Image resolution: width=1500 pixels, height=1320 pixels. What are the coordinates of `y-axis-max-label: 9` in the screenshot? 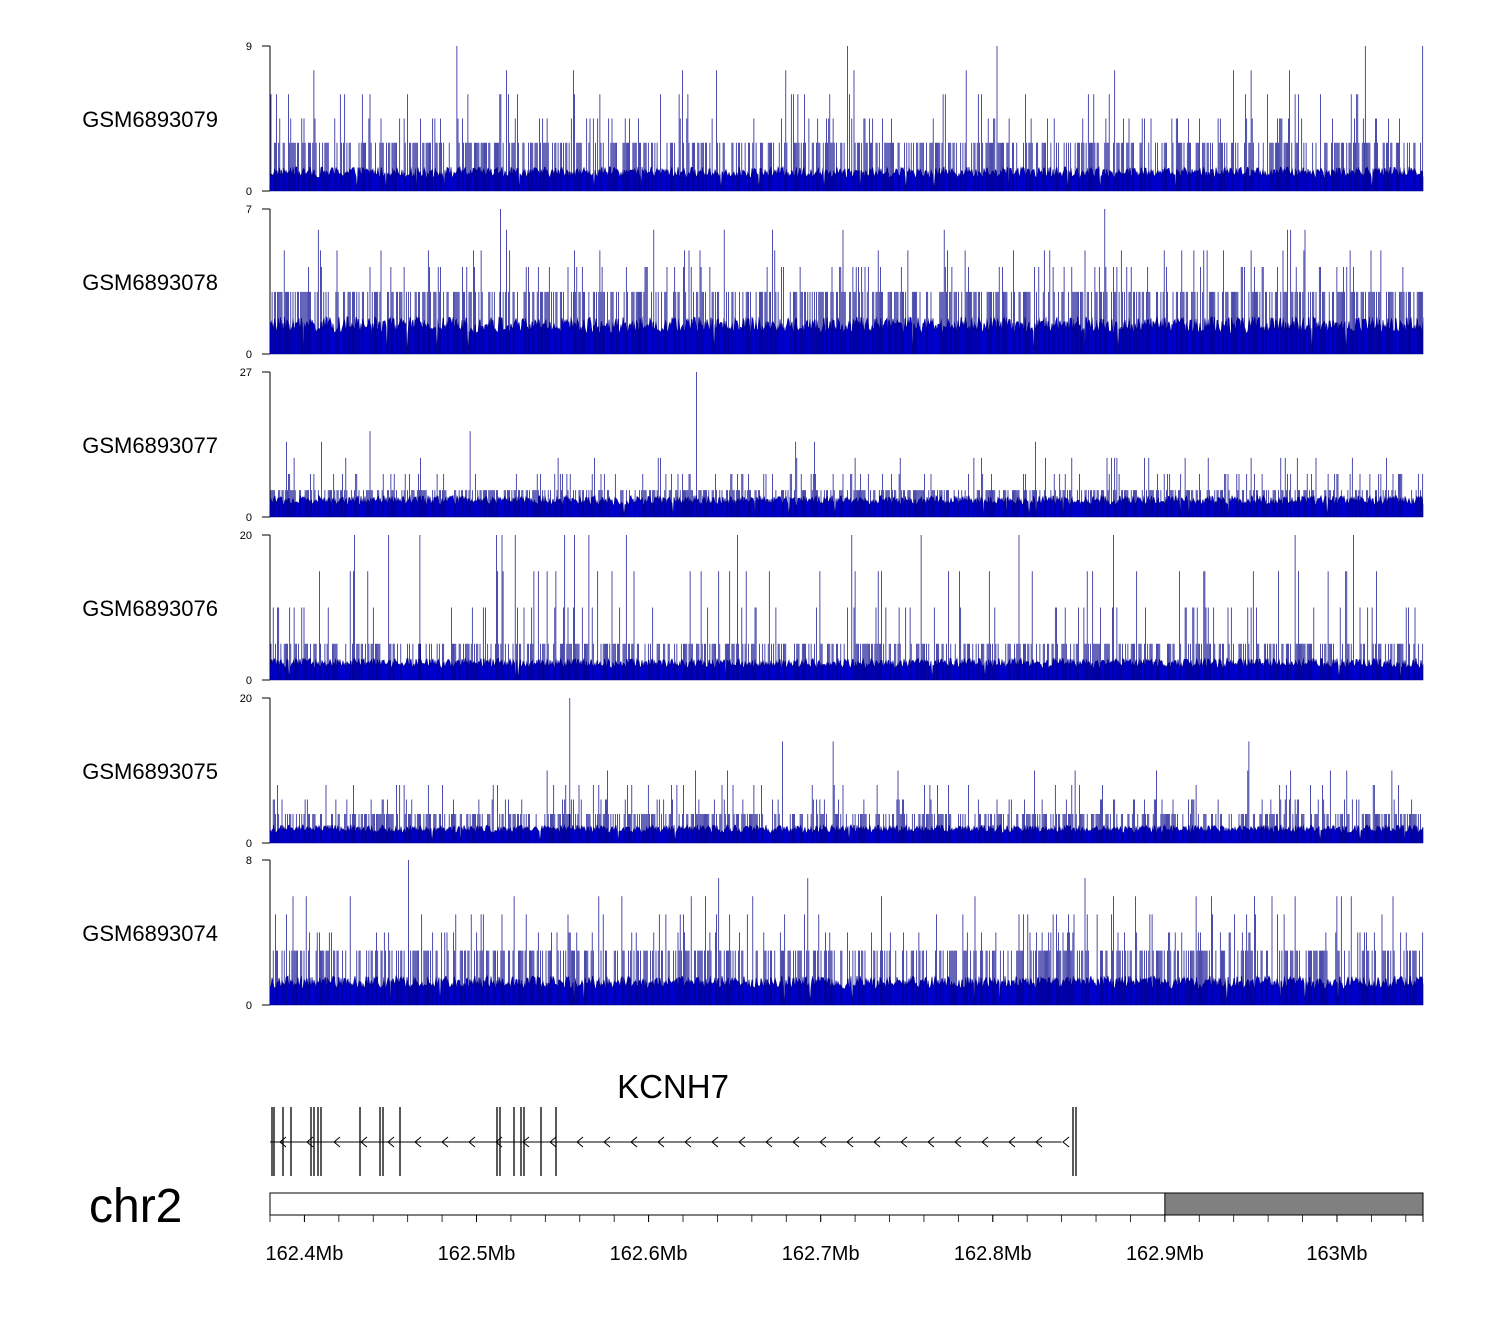 It's located at (249, 47).